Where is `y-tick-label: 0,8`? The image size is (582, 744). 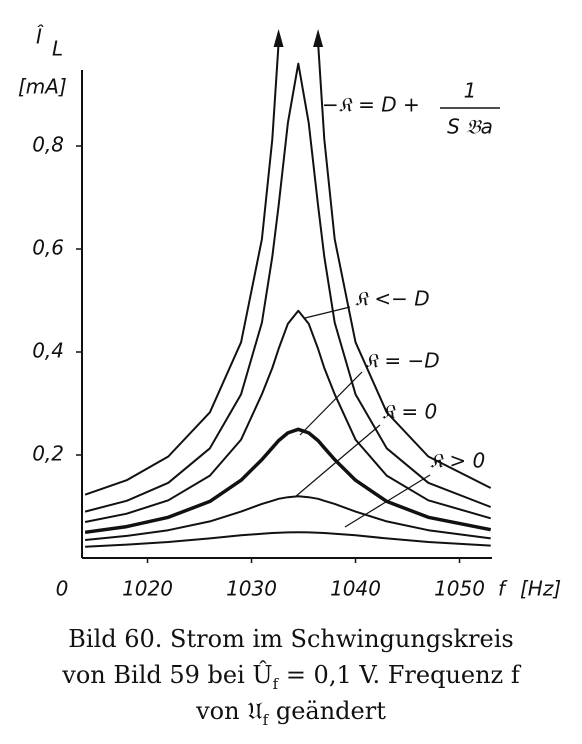 y-tick-label: 0,8 is located at coordinates (48, 145).